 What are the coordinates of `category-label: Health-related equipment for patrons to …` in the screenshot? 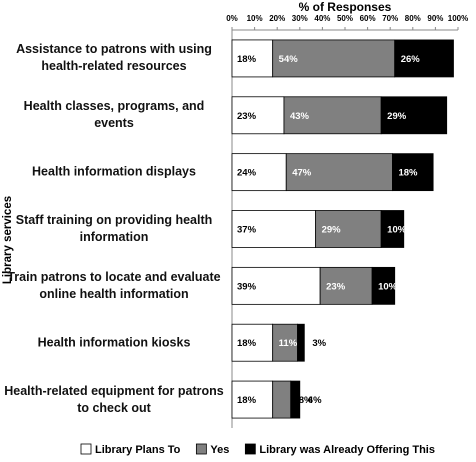 It's located at (114, 399).